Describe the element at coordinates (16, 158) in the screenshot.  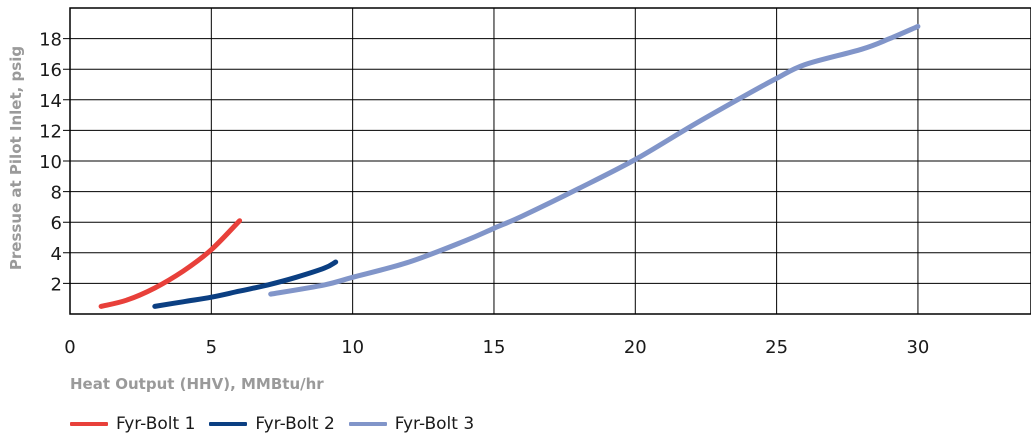
I see `y-axis-title: Pressue at Pilot Inlet, psig` at that location.